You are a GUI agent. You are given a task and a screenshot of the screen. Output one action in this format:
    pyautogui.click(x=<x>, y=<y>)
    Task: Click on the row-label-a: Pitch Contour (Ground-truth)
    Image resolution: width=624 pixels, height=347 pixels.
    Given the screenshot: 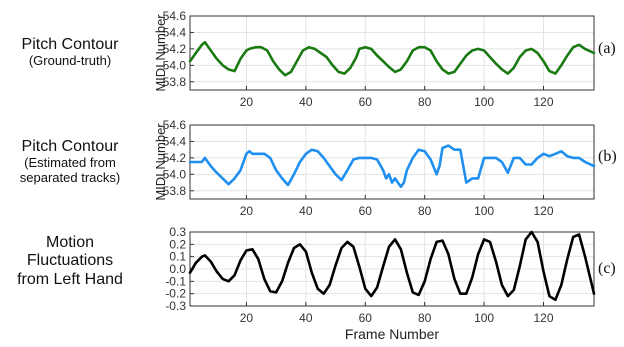 What is the action you would take?
    pyautogui.click(x=70, y=52)
    